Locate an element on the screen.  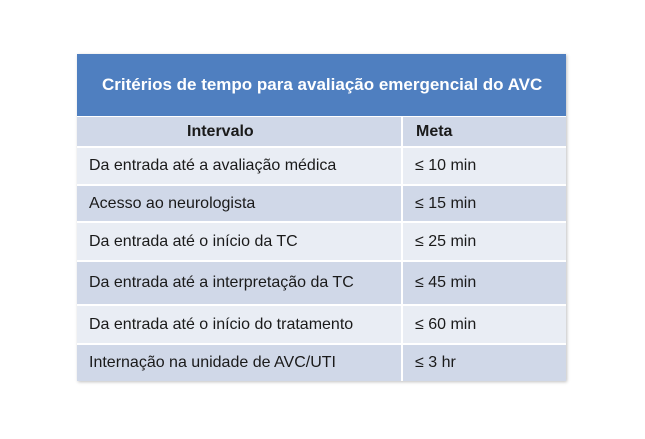
table-row: Internação na unidade de AVC/UTI ≤ 3 hr is located at coordinates (321, 363).